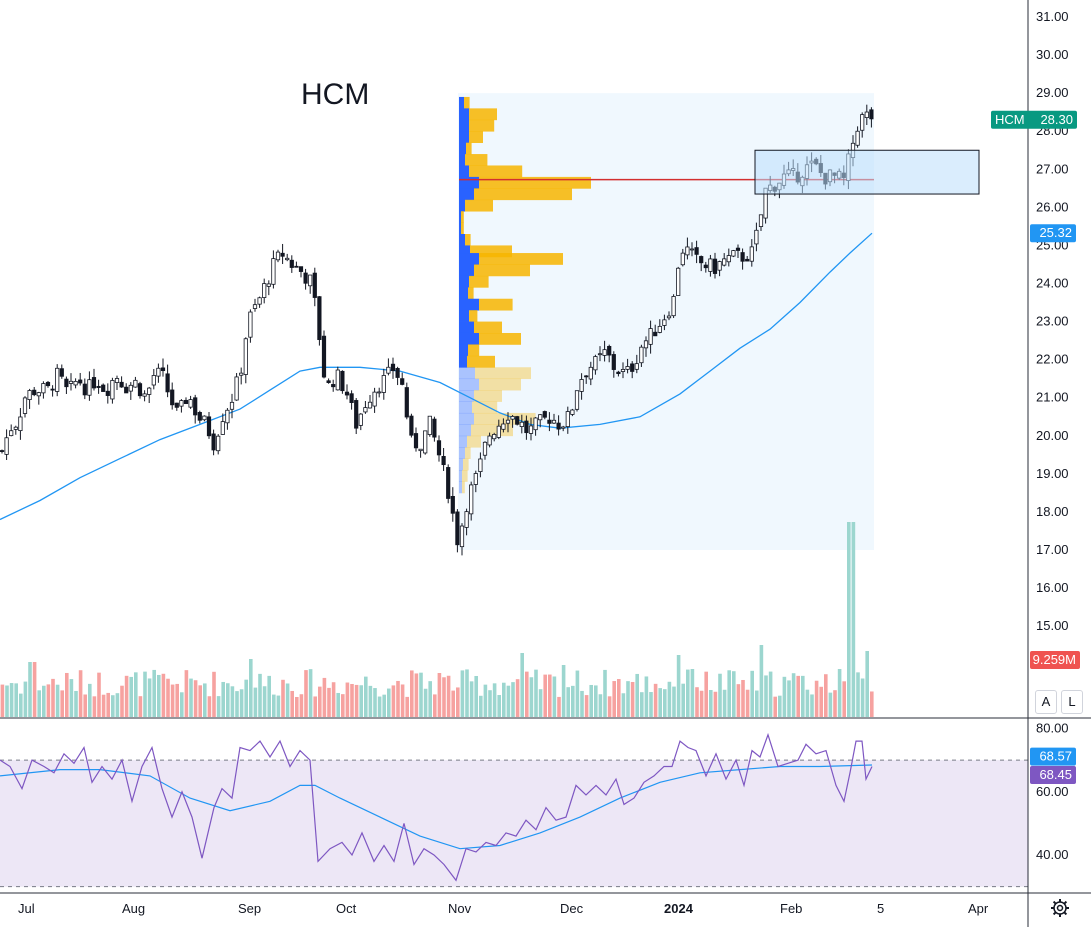 The height and width of the screenshot is (927, 1091). Describe the element at coordinates (1072, 702) in the screenshot. I see `log-scale-button: L` at that location.